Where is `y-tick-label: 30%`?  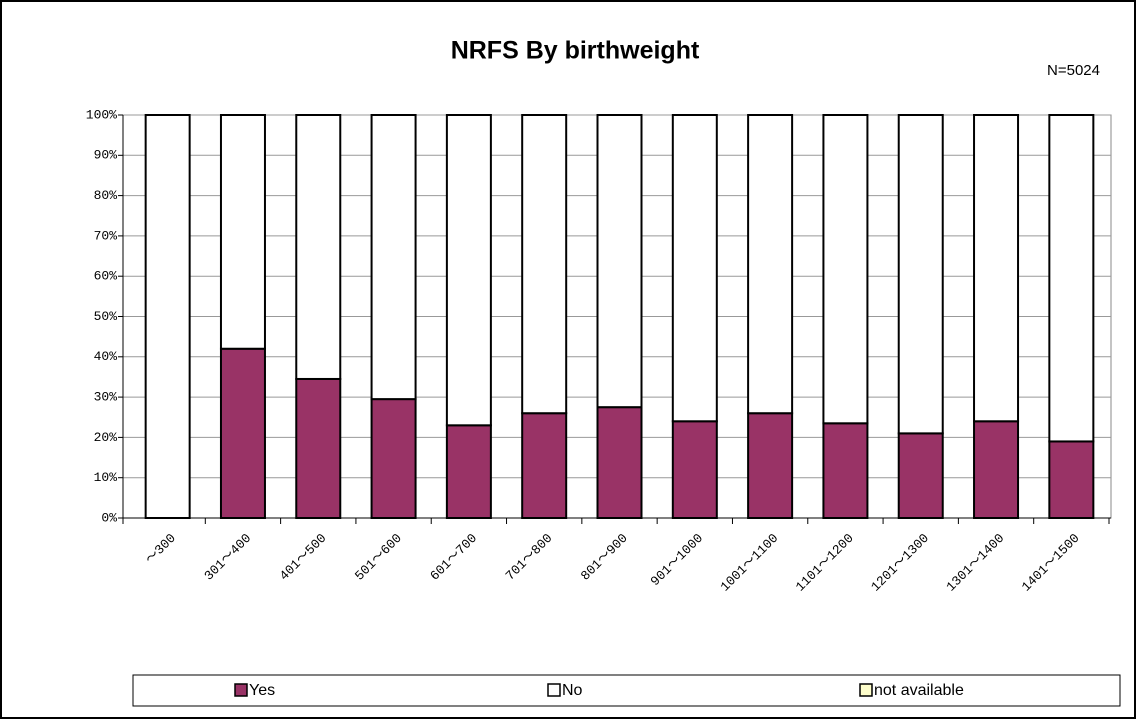 y-tick-label: 30% is located at coordinates (106, 397).